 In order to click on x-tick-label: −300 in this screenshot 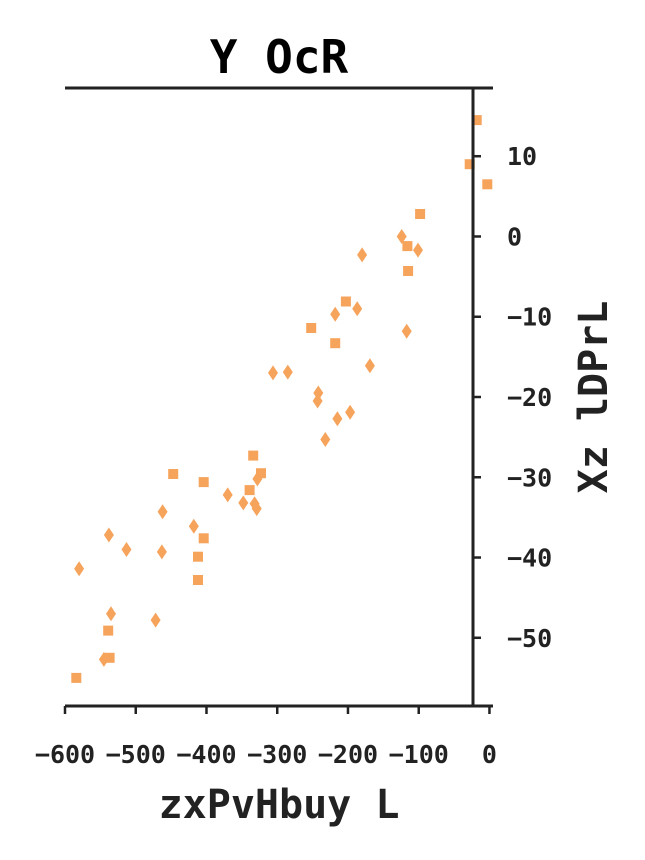, I will do `click(277, 754)`.